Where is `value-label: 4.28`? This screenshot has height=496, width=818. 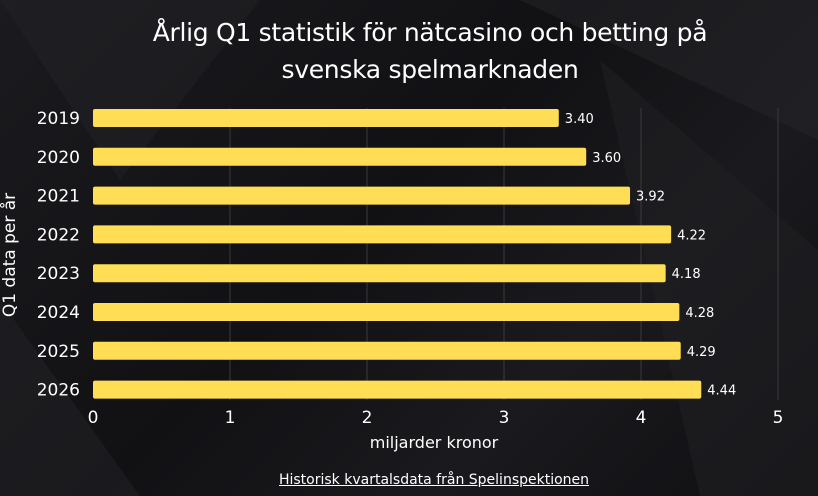
value-label: 4.28 is located at coordinates (699, 313).